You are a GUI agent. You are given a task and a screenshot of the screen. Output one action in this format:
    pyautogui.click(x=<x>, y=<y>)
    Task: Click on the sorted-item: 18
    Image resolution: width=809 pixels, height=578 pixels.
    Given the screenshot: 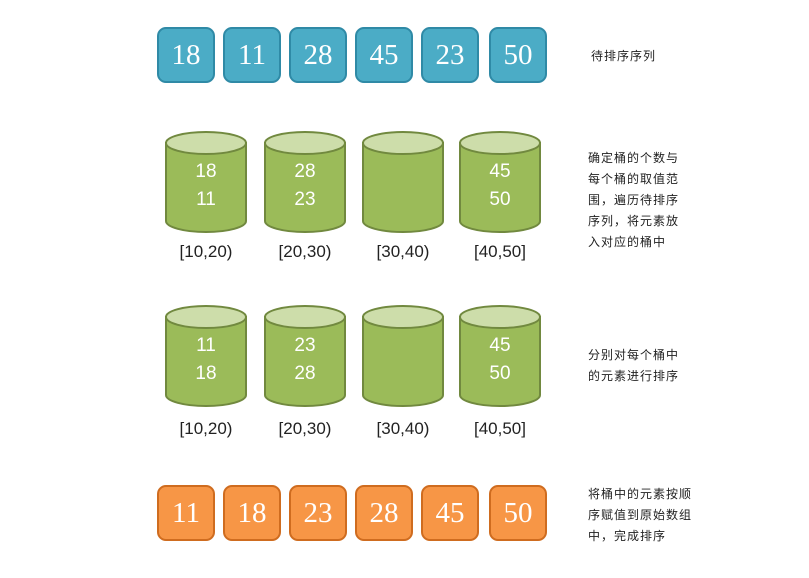 What is the action you would take?
    pyautogui.click(x=252, y=513)
    